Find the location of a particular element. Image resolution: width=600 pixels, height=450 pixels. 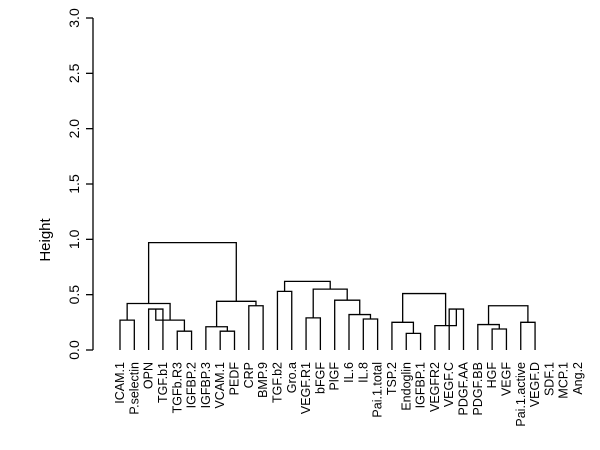

y-tick-label: 0.0 is located at coordinates (74, 350).